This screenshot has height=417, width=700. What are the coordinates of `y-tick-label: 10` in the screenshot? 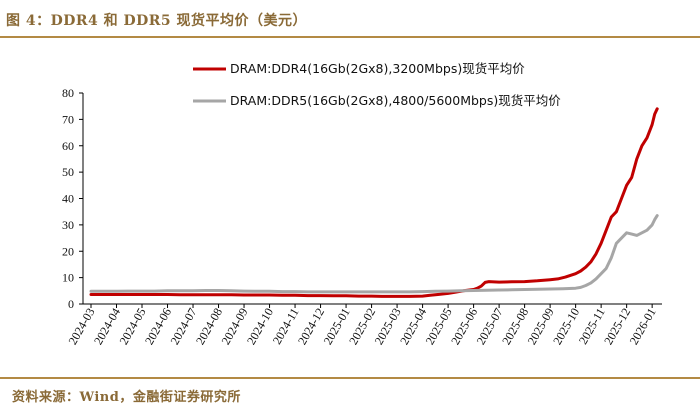 It's located at (68, 278).